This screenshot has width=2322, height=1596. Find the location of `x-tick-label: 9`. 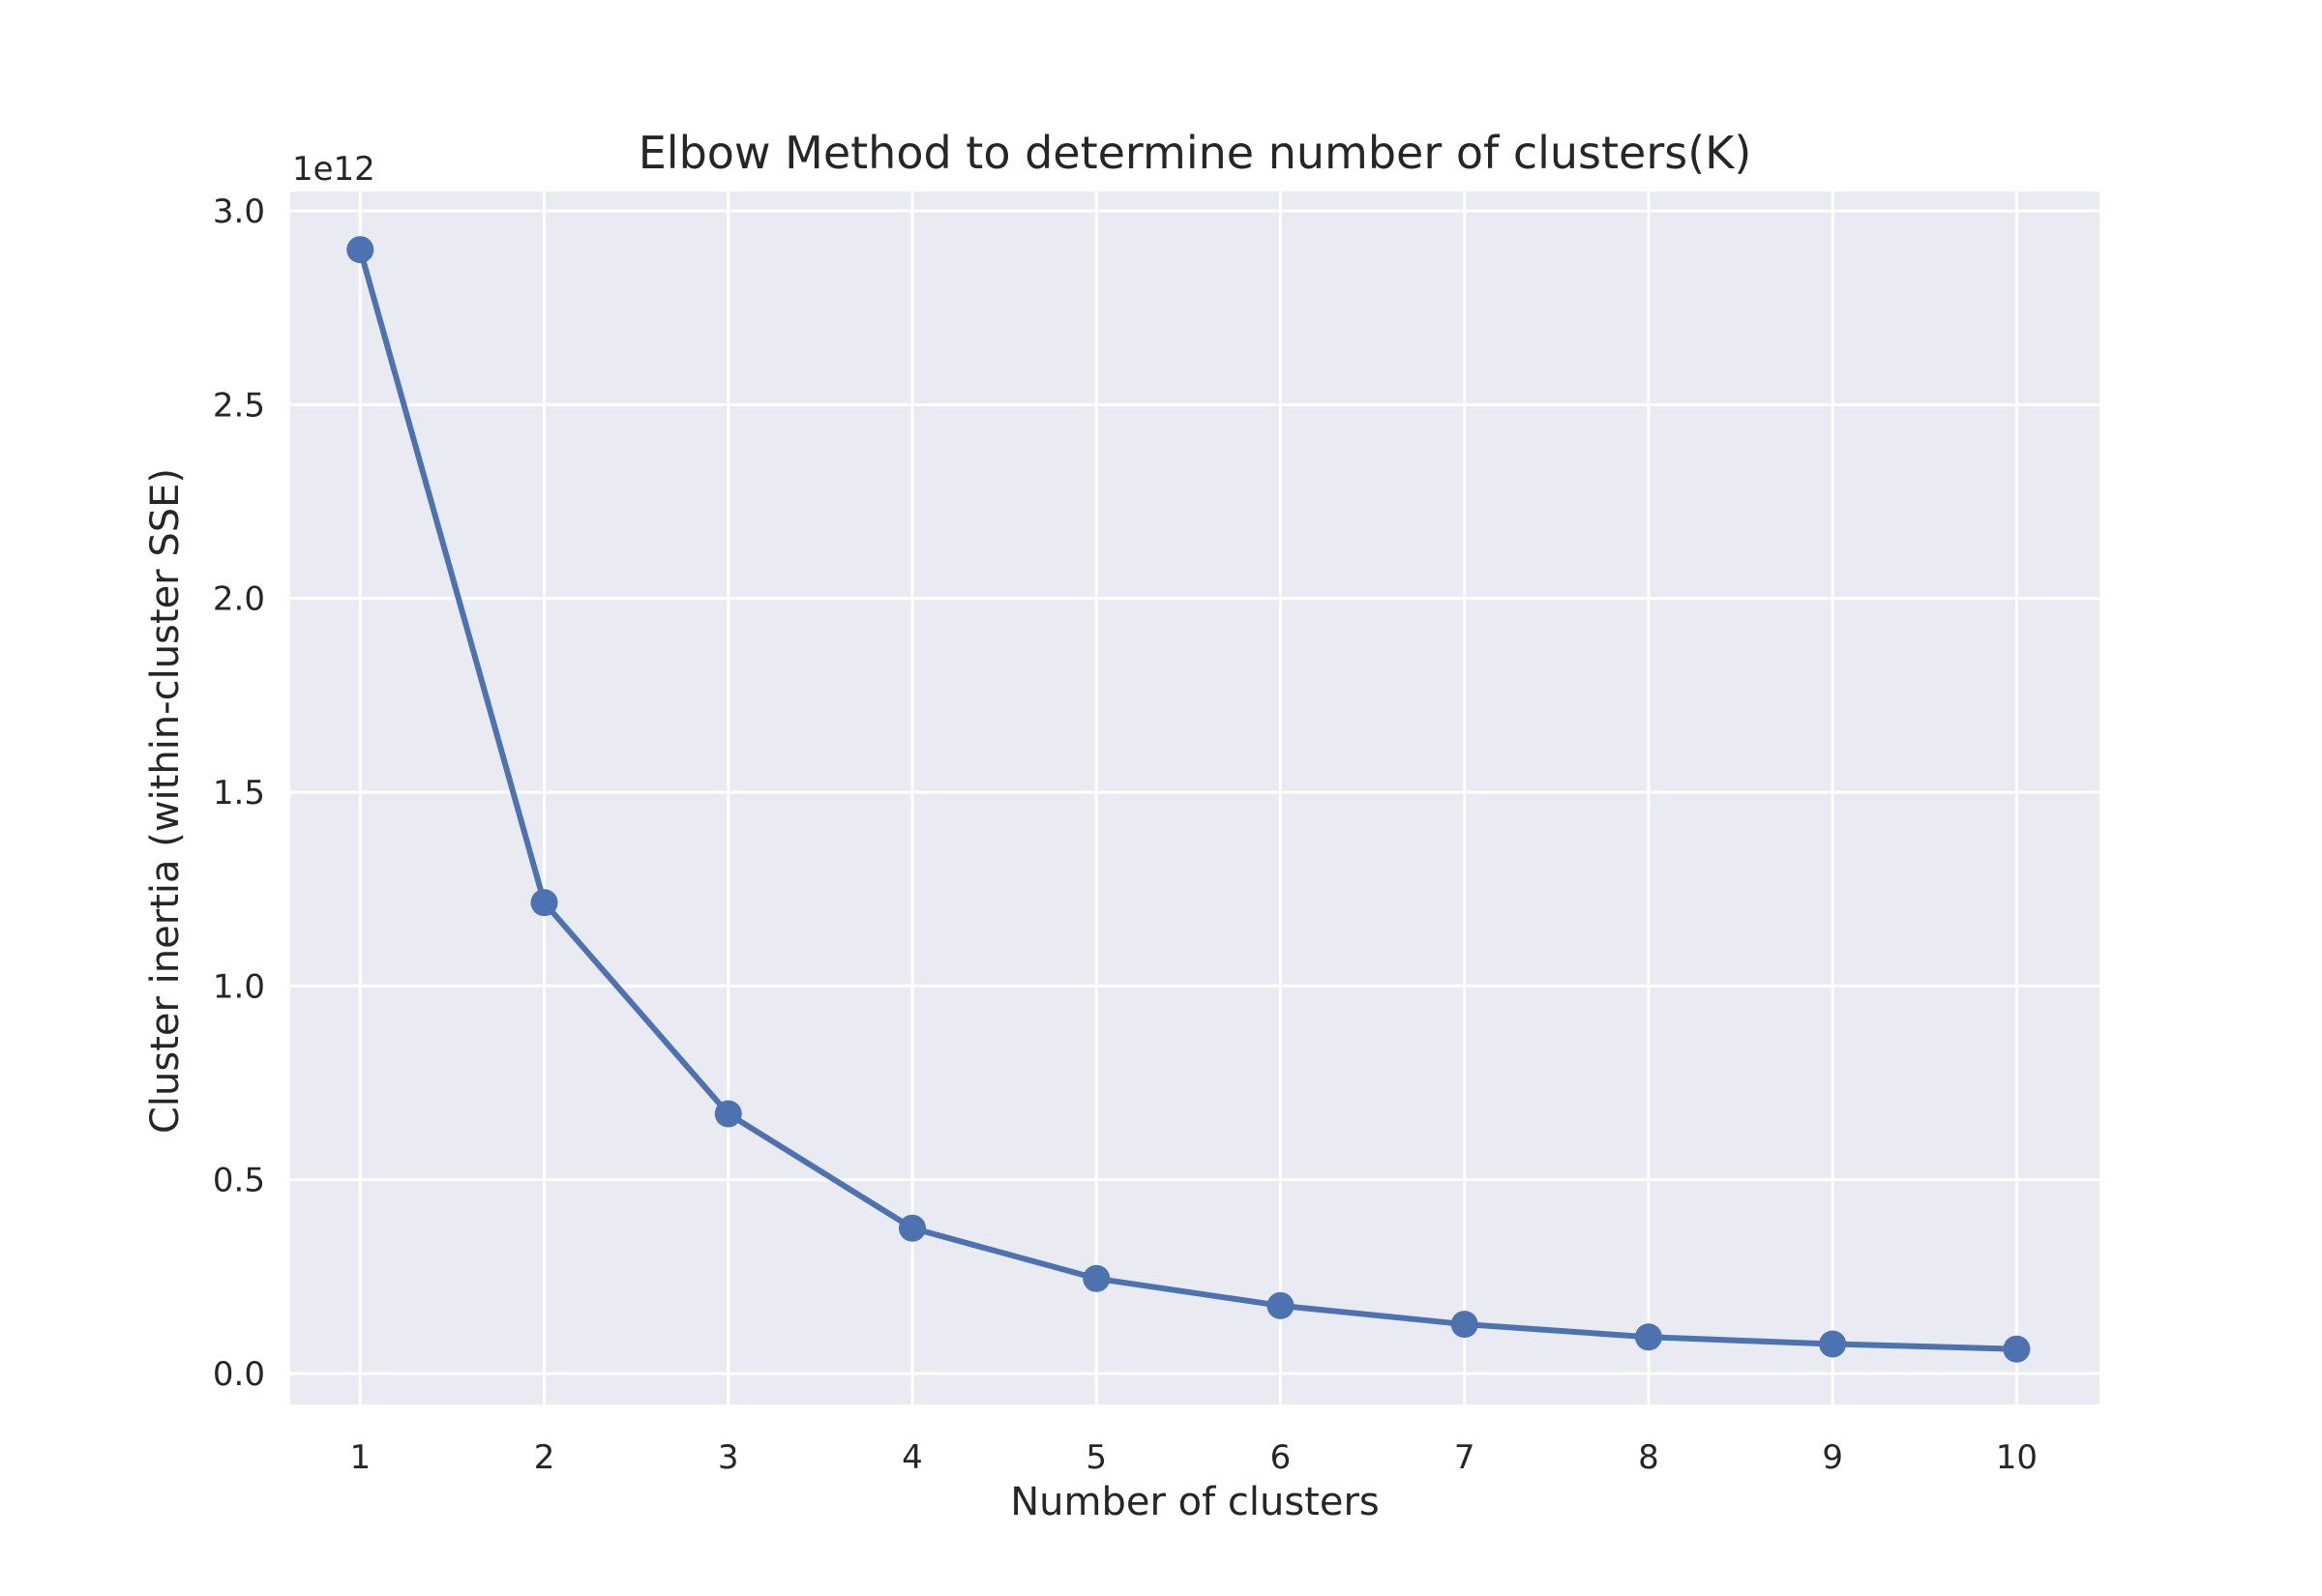

x-tick-label: 9 is located at coordinates (1832, 1457).